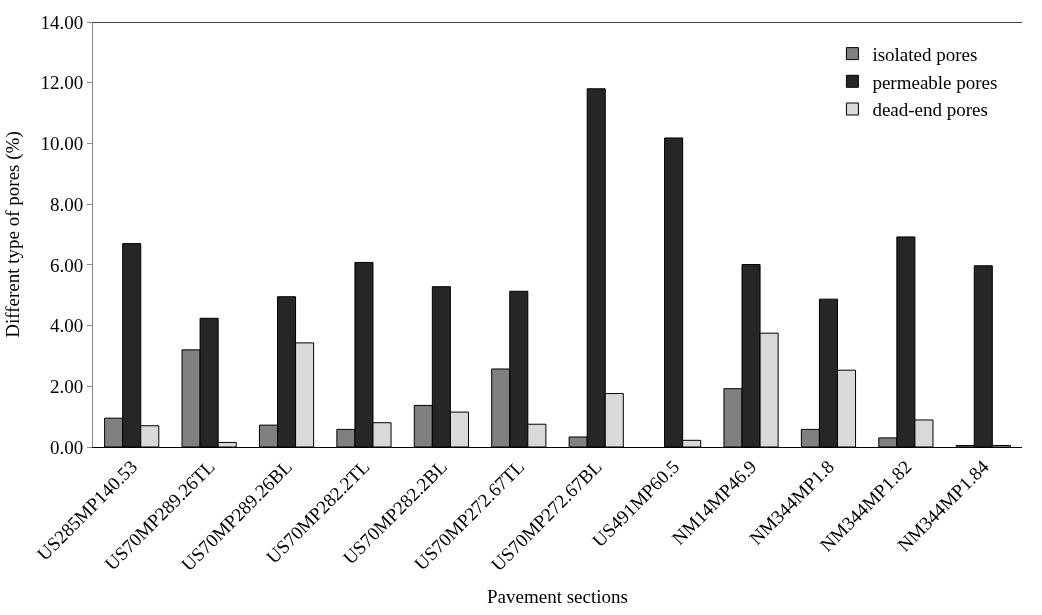 This screenshot has width=1042, height=615. Describe the element at coordinates (62, 83) in the screenshot. I see `y-tick-label: 12.00` at that location.